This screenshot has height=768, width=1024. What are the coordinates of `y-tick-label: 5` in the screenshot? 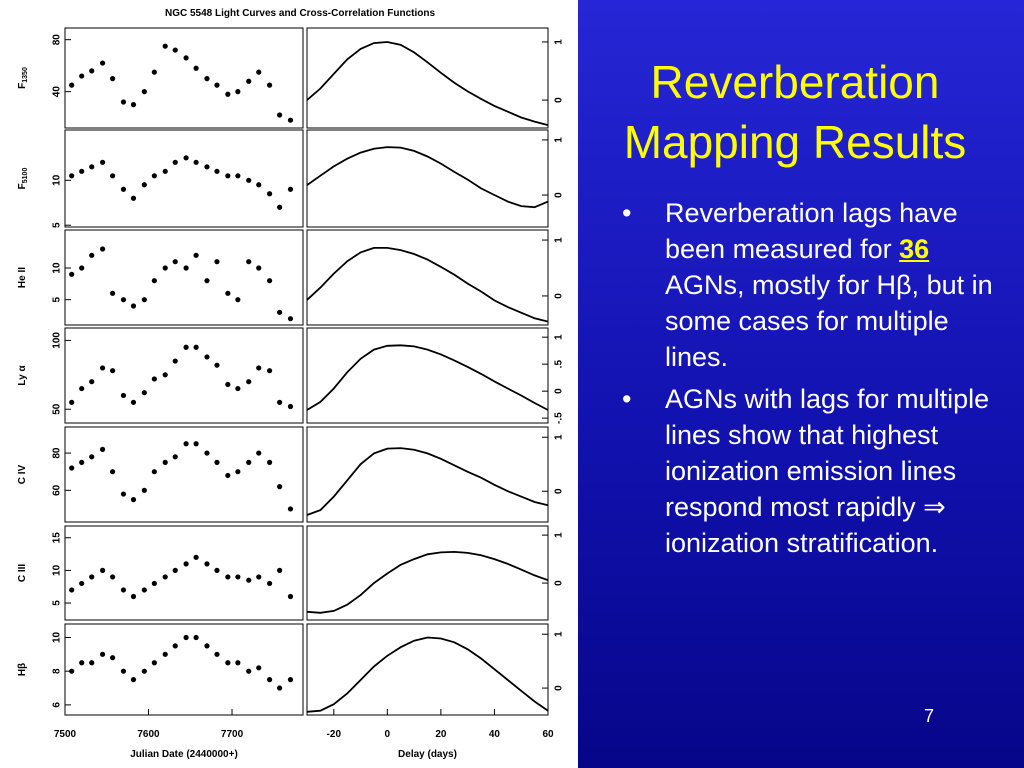 It's located at (57, 603).